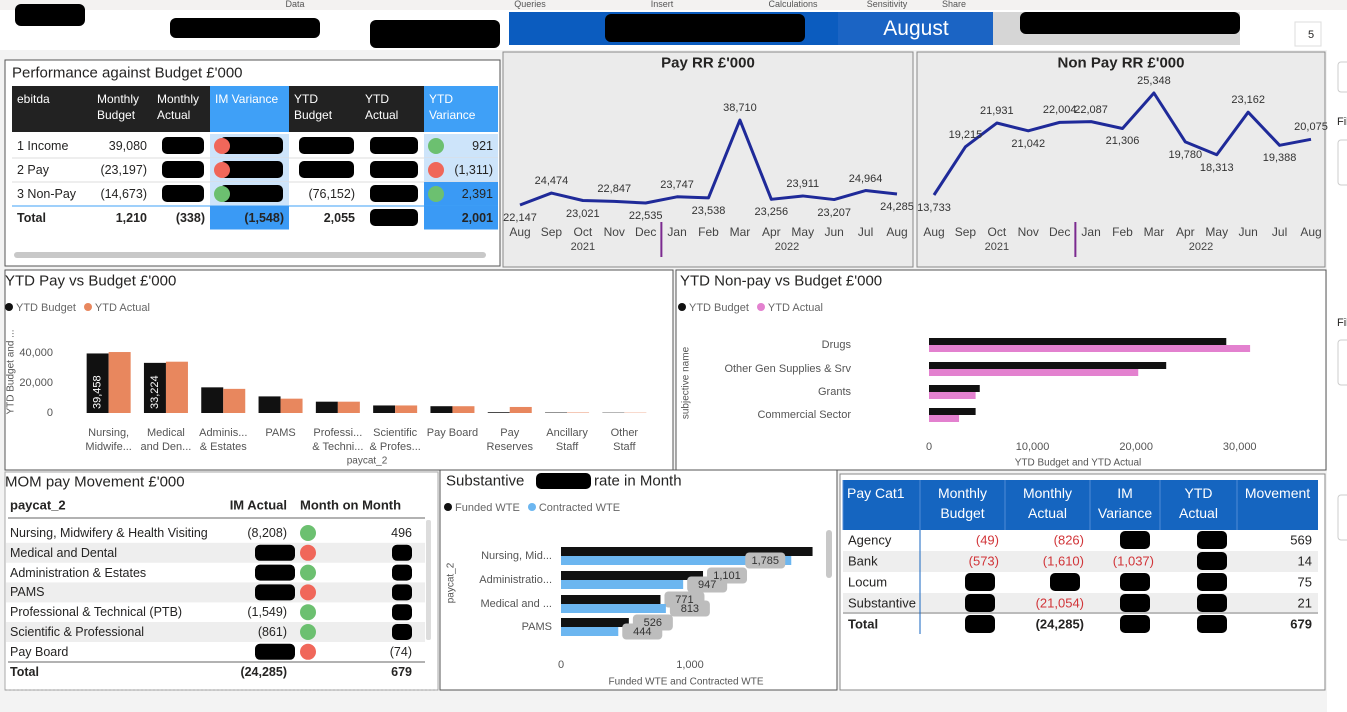 The image size is (1347, 712). I want to click on cell-value: 496, so click(401, 533).